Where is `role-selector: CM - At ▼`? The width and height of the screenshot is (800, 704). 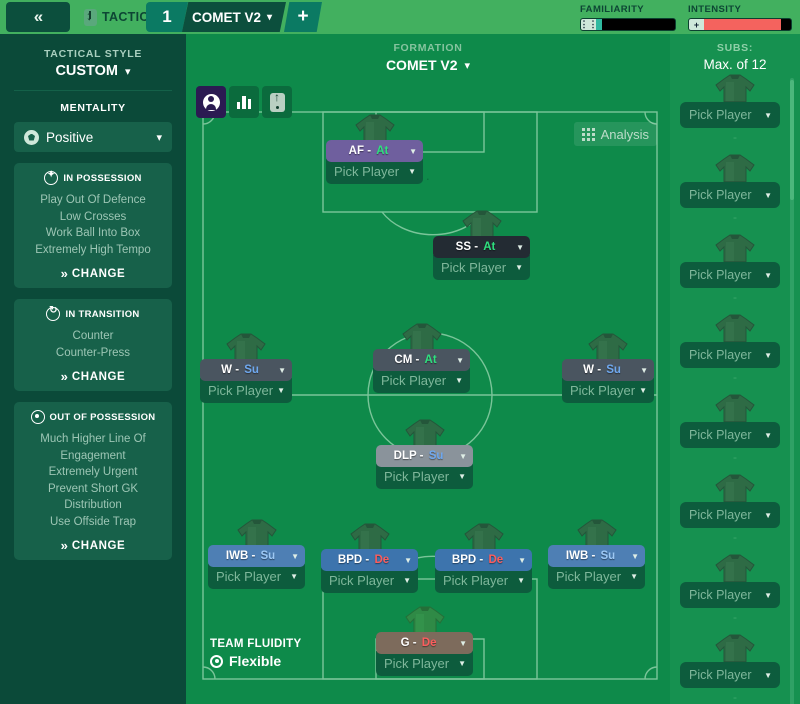
role-selector: CM - At ▼ is located at coordinates (421, 360).